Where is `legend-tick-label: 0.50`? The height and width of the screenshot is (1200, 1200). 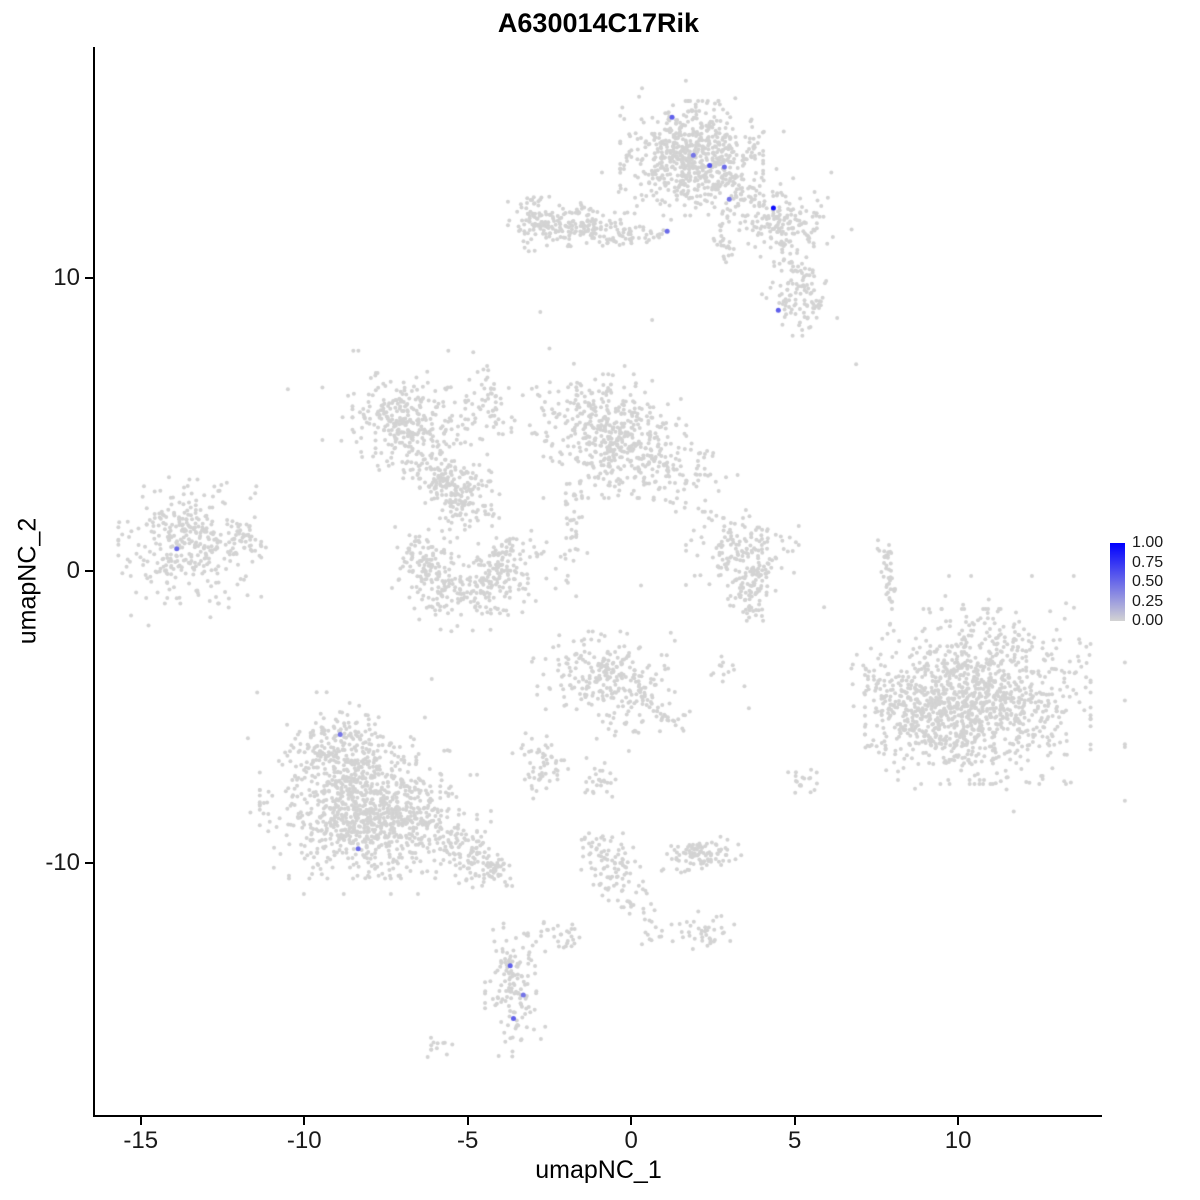 legend-tick-label: 0.50 is located at coordinates (1148, 581).